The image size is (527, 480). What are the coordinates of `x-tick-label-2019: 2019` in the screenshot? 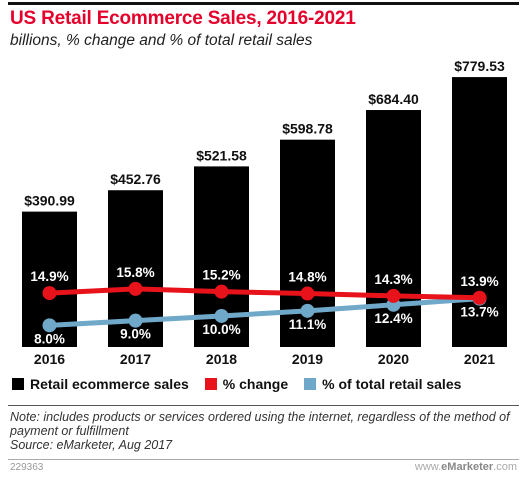 It's located at (307, 359).